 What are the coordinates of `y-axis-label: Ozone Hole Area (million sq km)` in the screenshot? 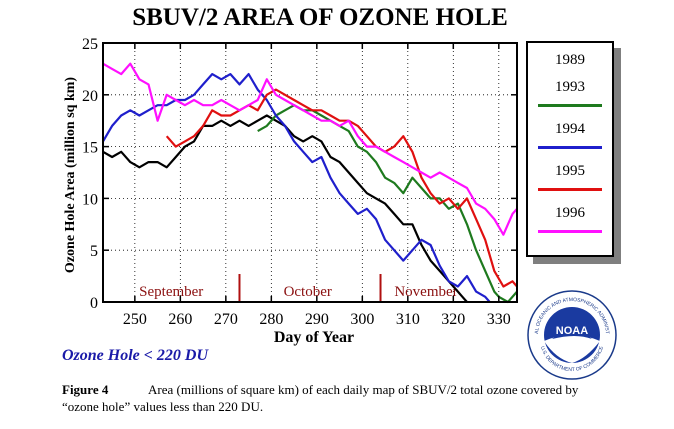 It's located at (70, 175).